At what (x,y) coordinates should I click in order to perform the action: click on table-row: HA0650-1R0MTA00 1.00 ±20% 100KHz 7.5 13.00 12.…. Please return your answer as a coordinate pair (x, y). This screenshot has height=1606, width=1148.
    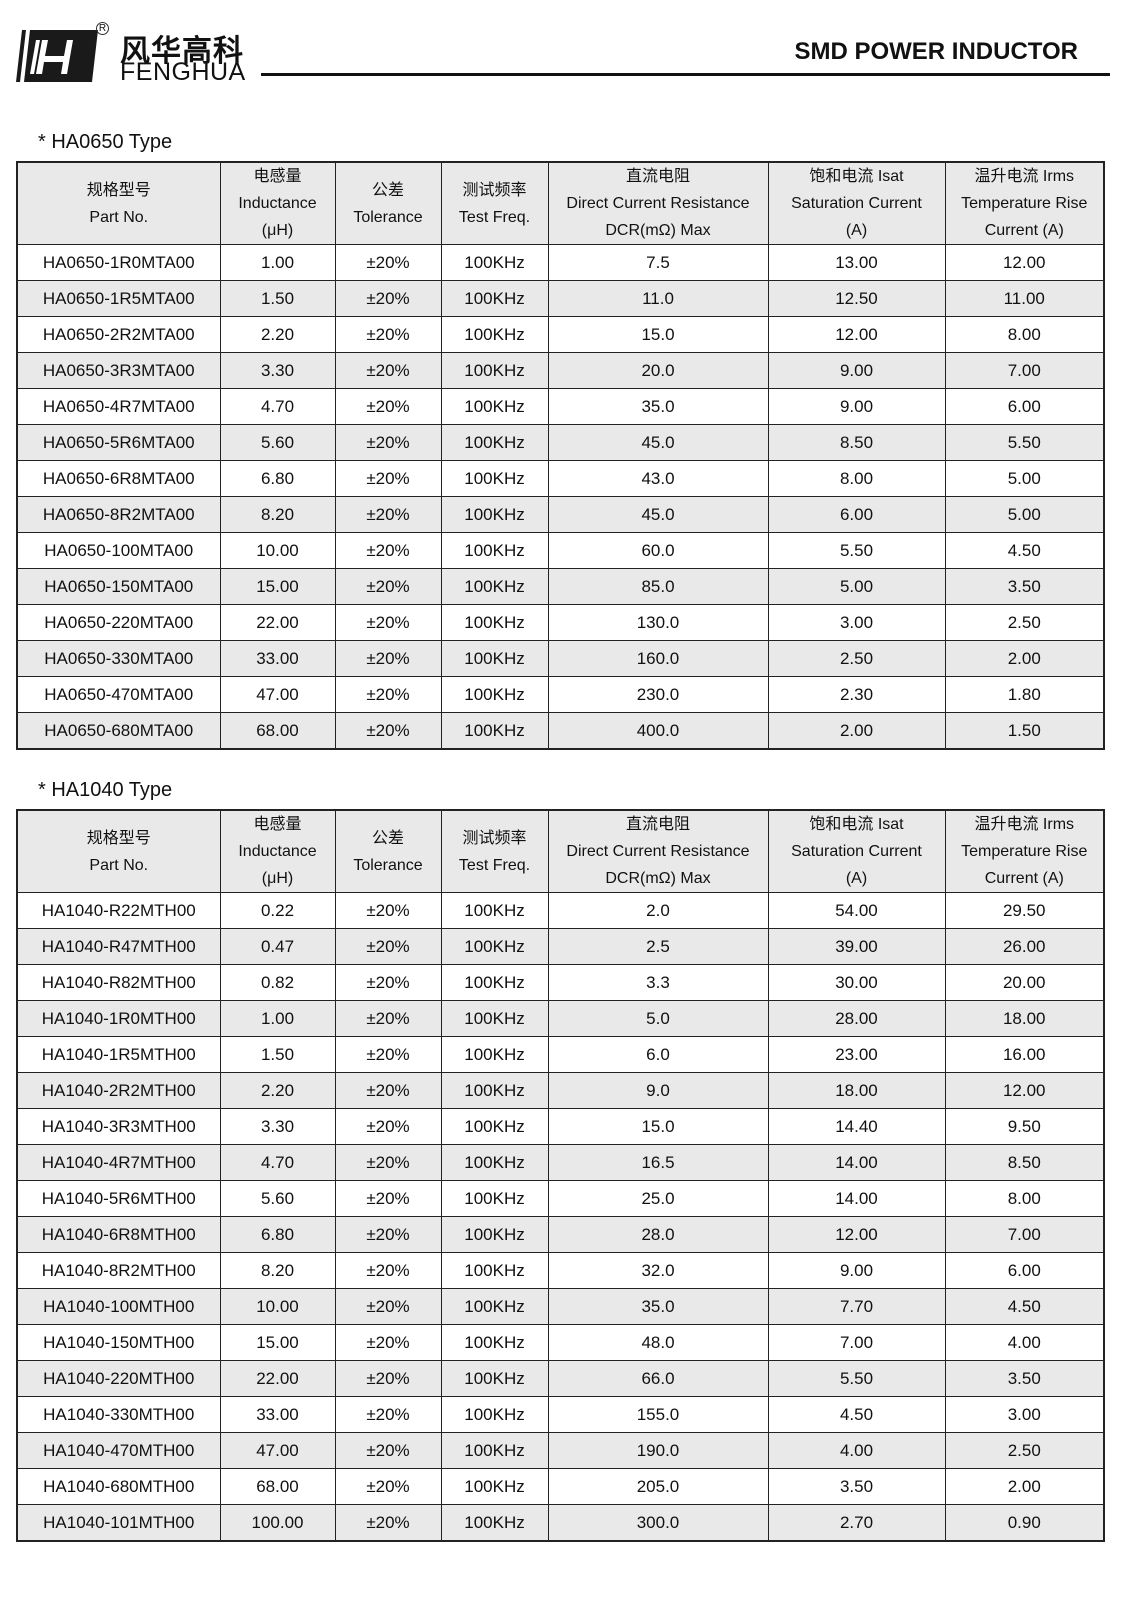
    Looking at the image, I should click on (560, 262).